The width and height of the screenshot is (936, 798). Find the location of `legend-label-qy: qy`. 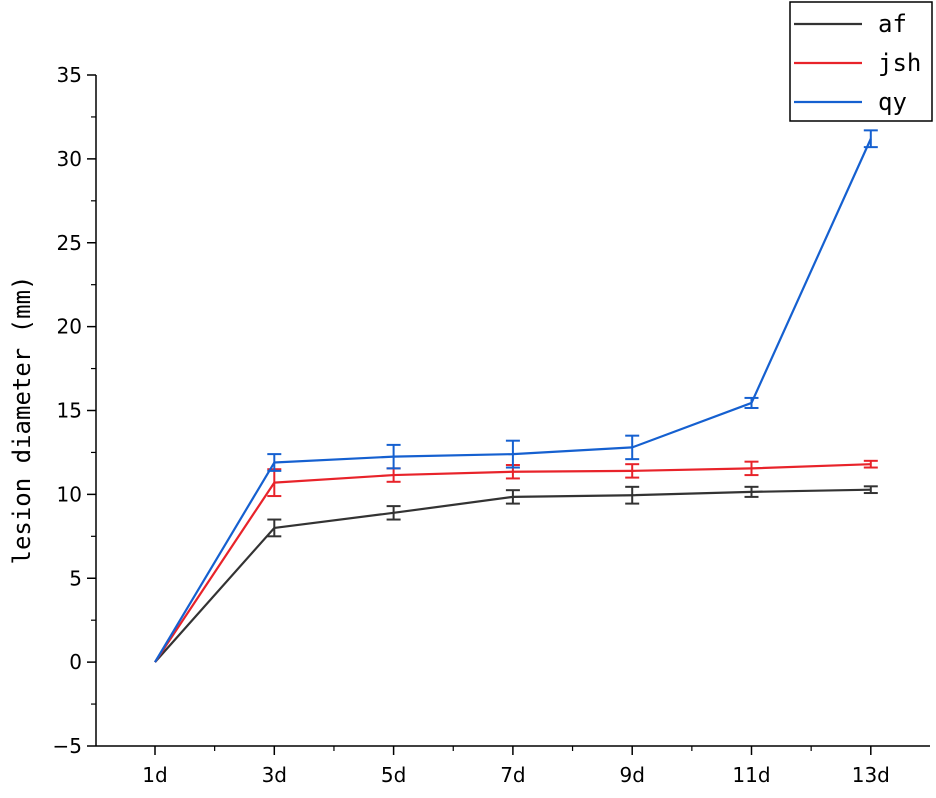

legend-label-qy: qy is located at coordinates (892, 102).